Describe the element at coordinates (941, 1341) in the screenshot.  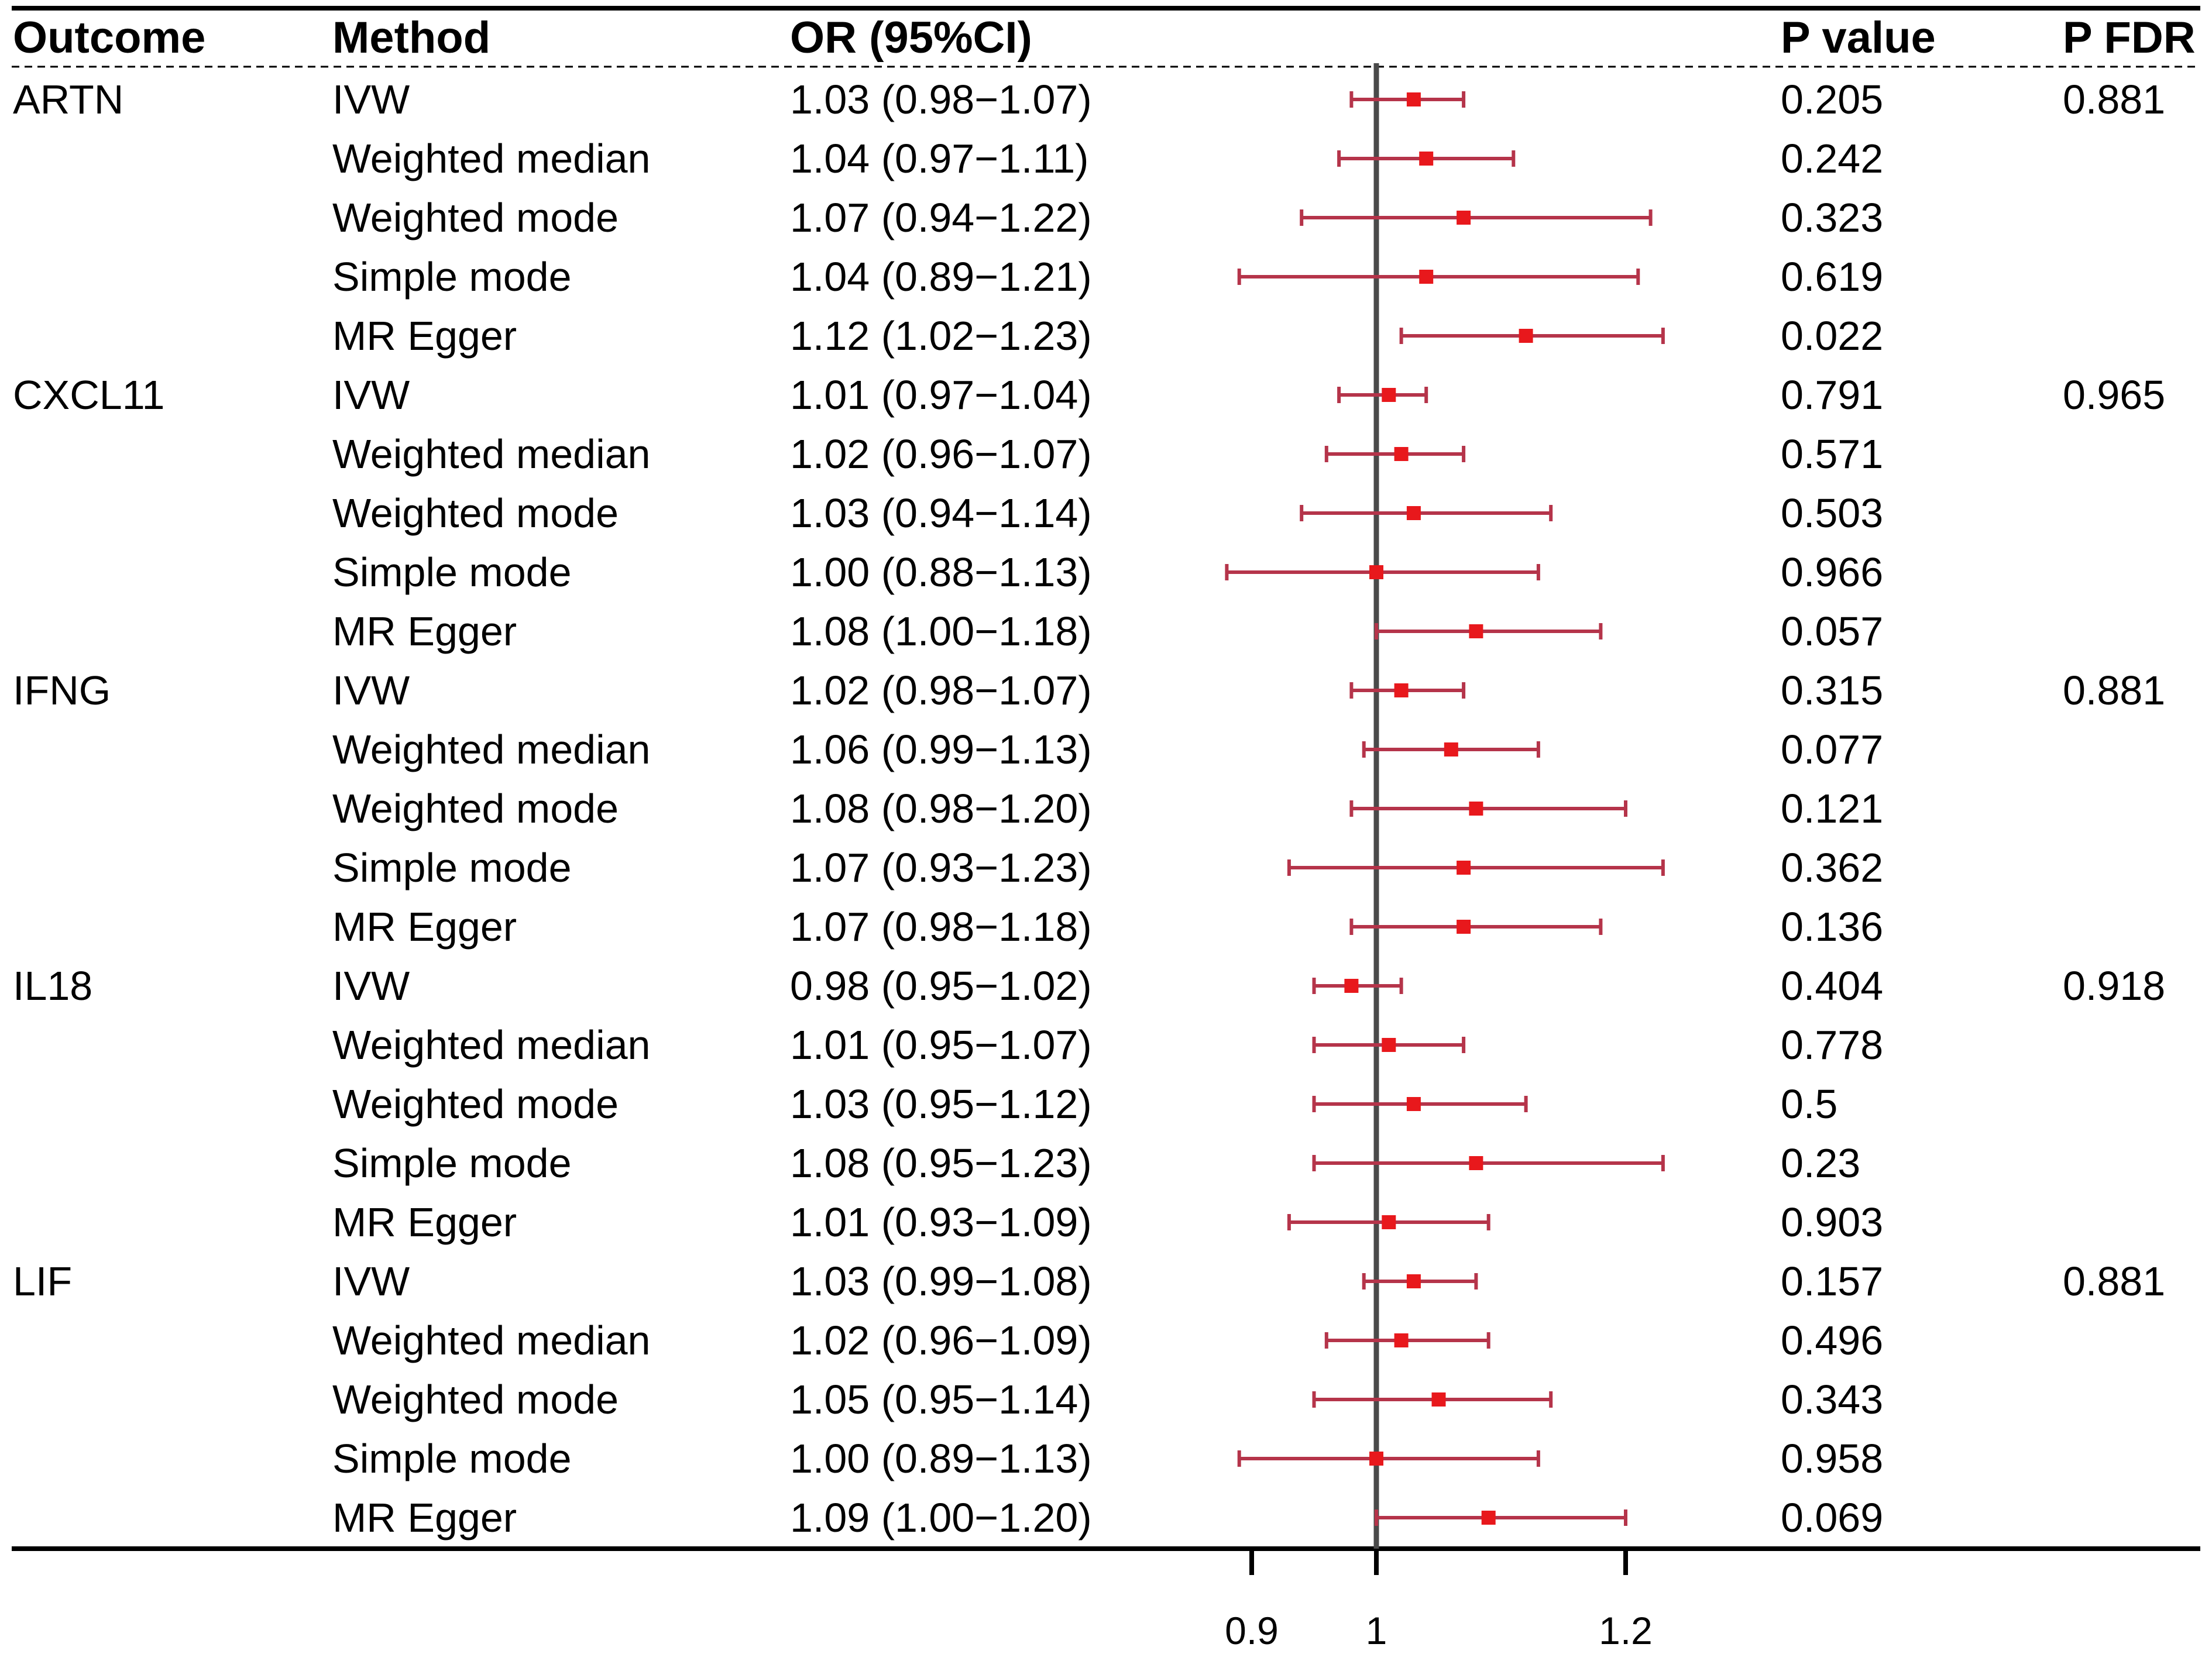
I see `or-ci-label: 1.02 (0.96−1.09)` at that location.